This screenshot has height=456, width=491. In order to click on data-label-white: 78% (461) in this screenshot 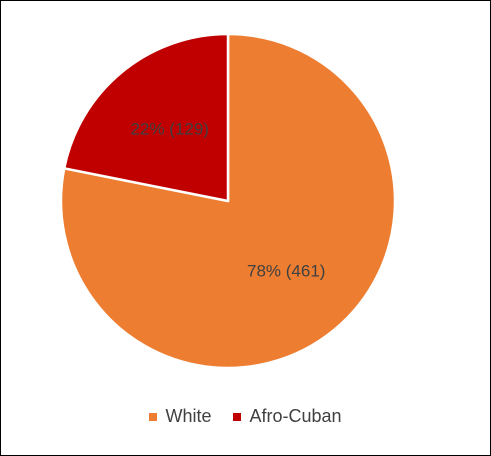, I will do `click(286, 271)`.